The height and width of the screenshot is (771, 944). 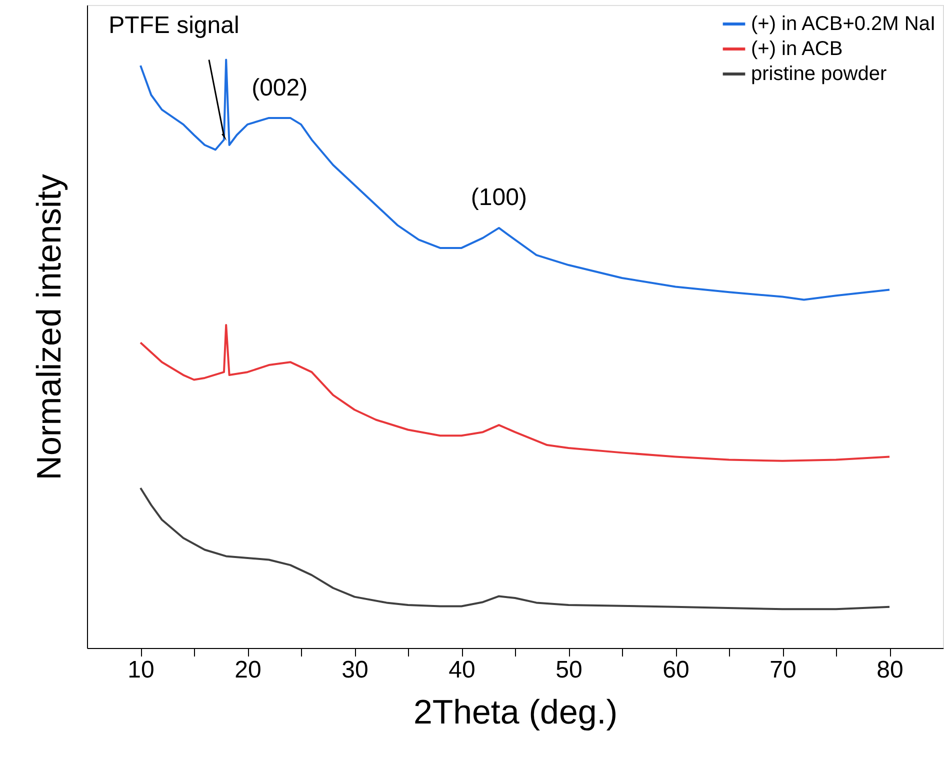 I want to click on x-tick-label: 40, so click(x=462, y=670).